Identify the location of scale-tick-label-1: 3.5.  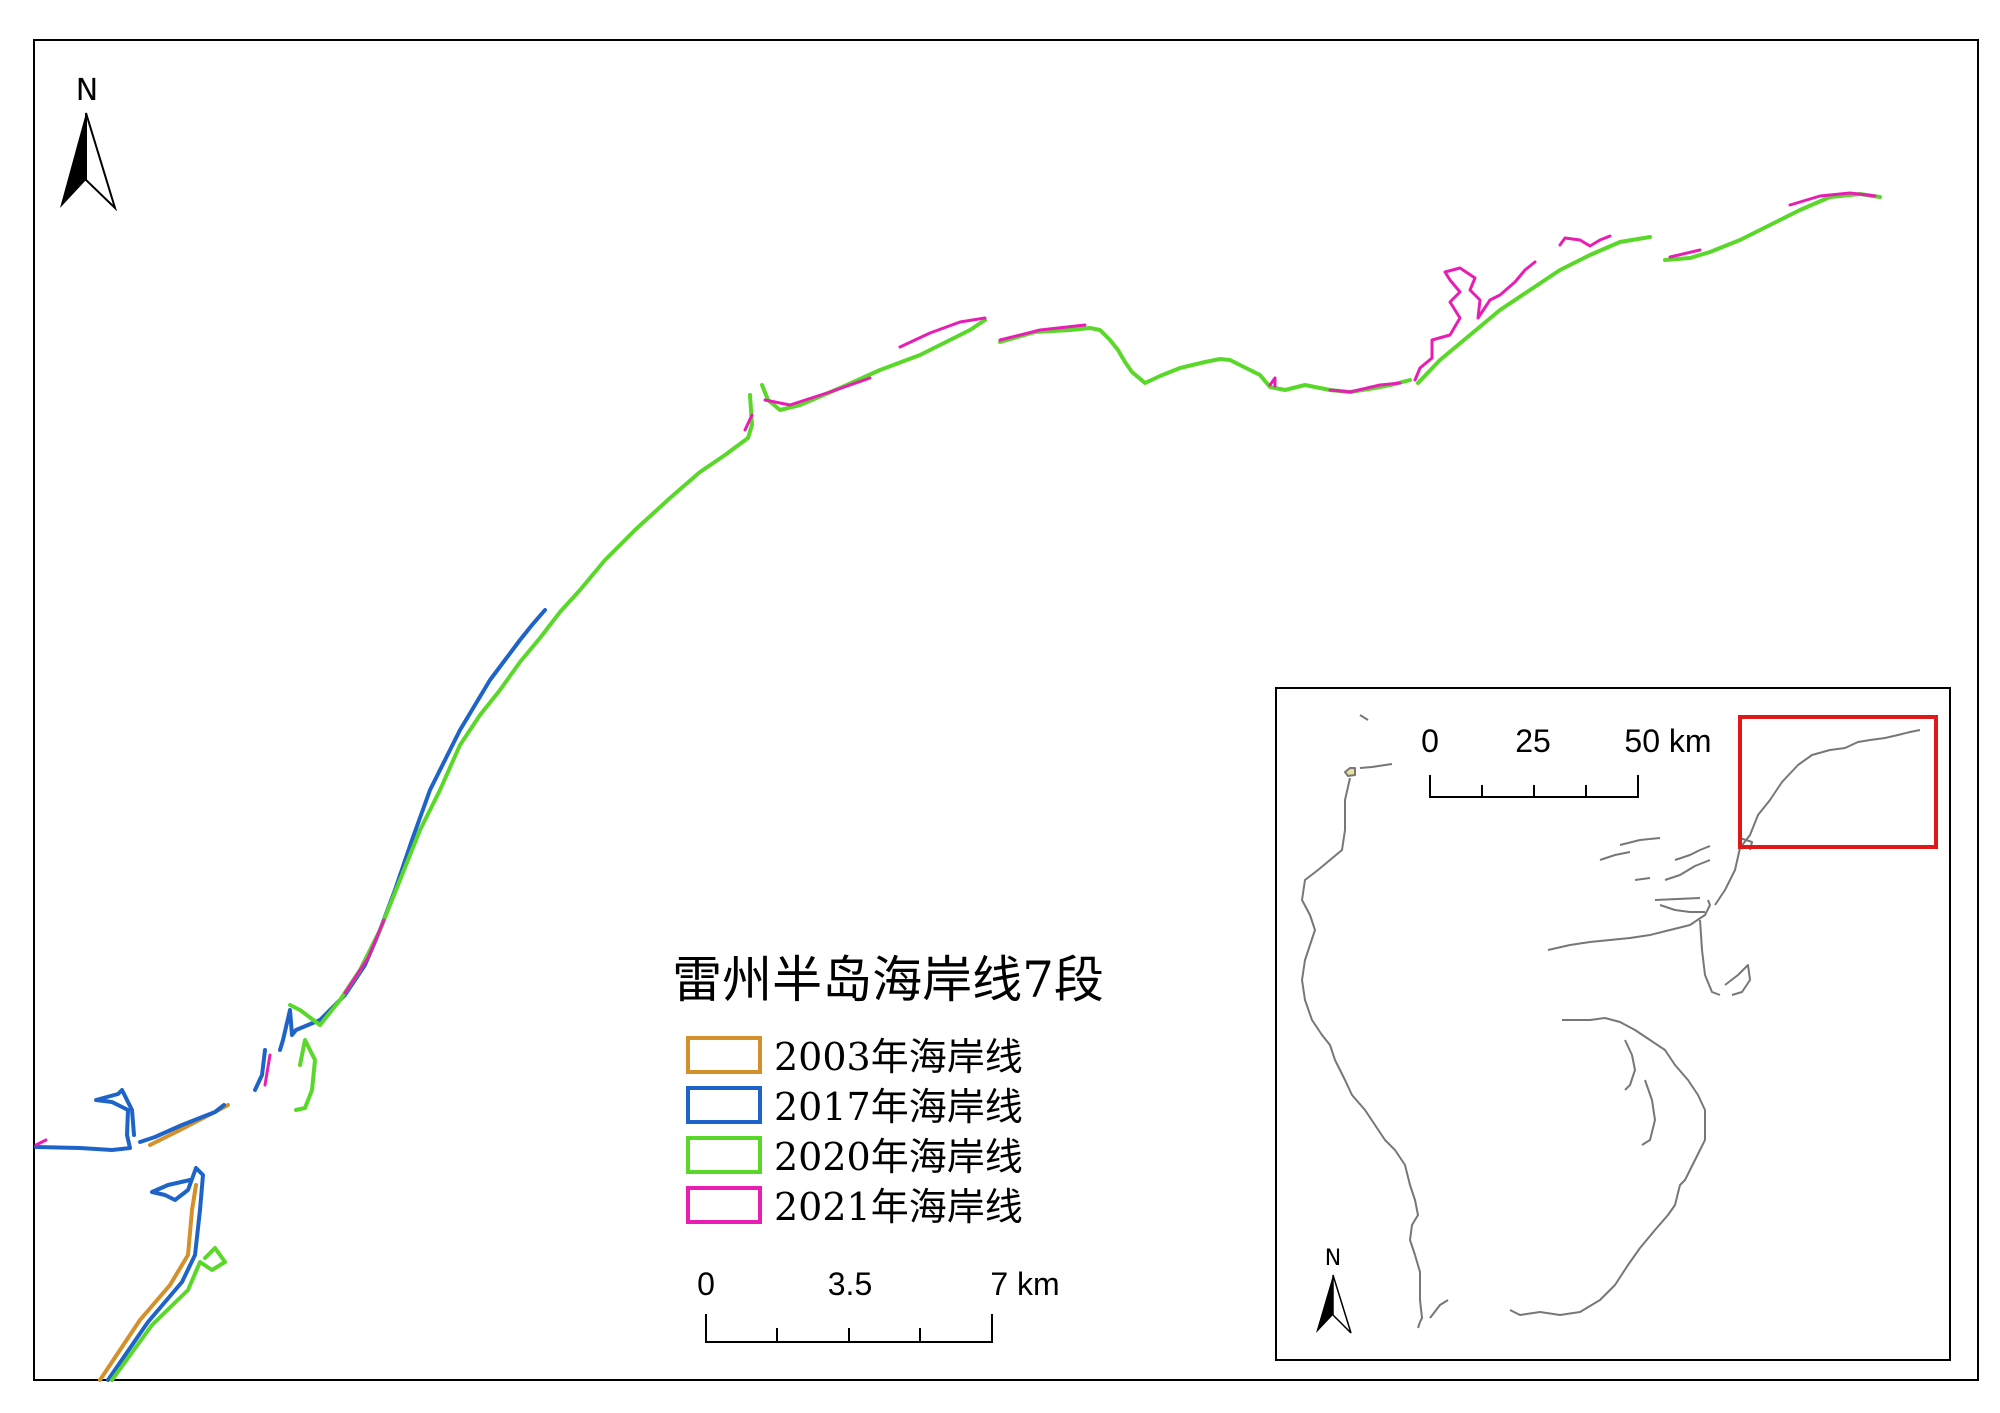
(850, 1284).